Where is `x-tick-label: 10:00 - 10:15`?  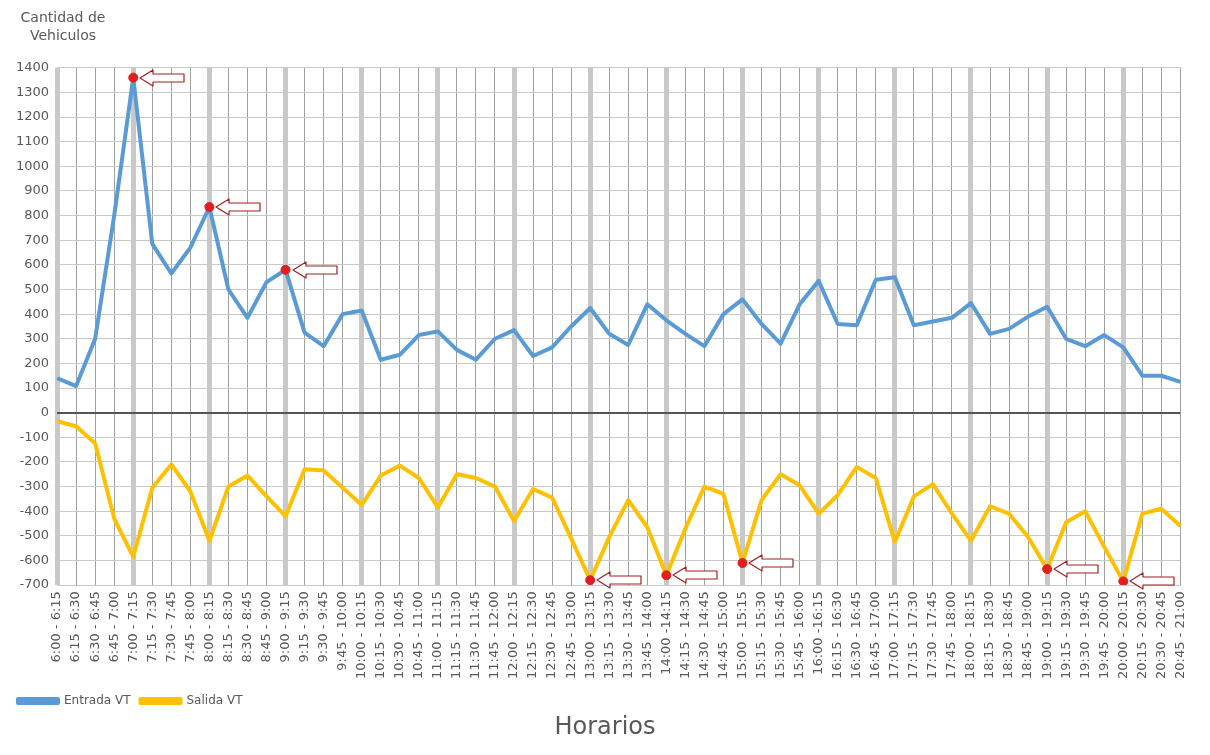
x-tick-label: 10:00 - 10:15 is located at coordinates (361, 635).